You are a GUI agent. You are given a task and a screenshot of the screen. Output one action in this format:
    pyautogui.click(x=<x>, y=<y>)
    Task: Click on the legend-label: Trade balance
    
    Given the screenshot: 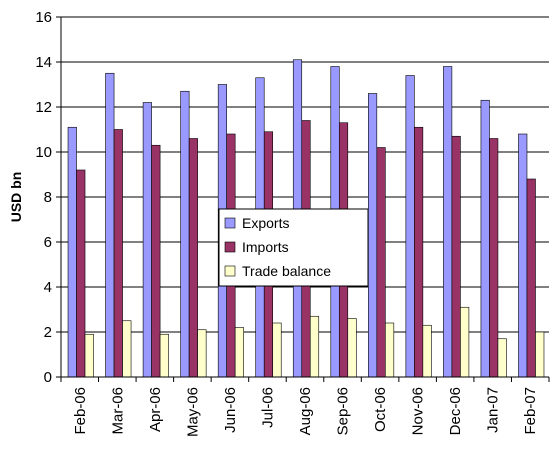 What is the action you would take?
    pyautogui.click(x=286, y=271)
    